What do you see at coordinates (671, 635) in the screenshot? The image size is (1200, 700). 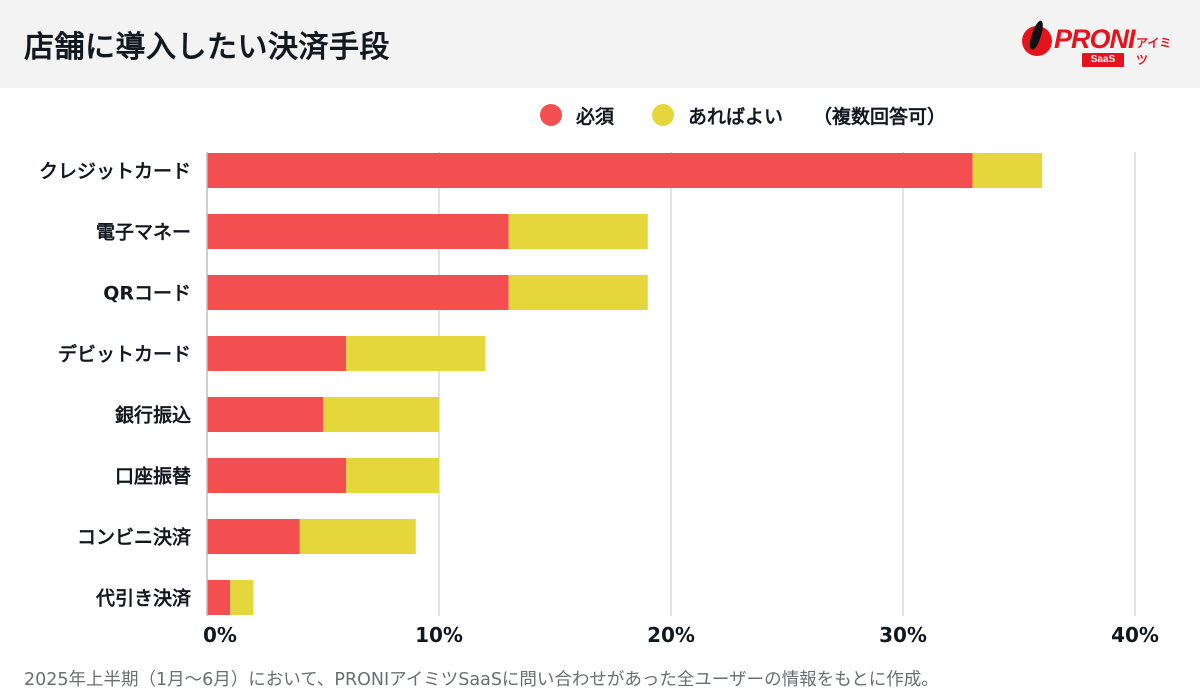 I see `x-tick-label: 20%` at bounding box center [671, 635].